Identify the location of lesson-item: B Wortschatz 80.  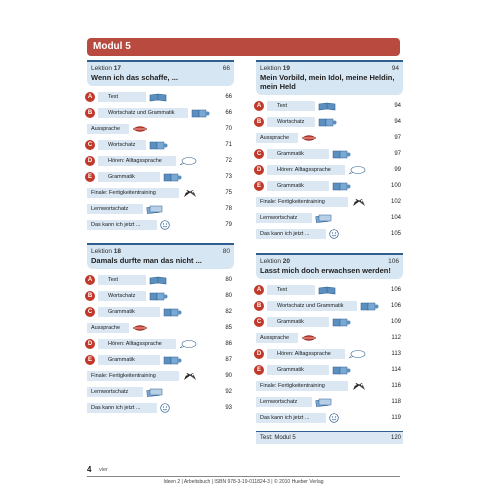
(159, 296).